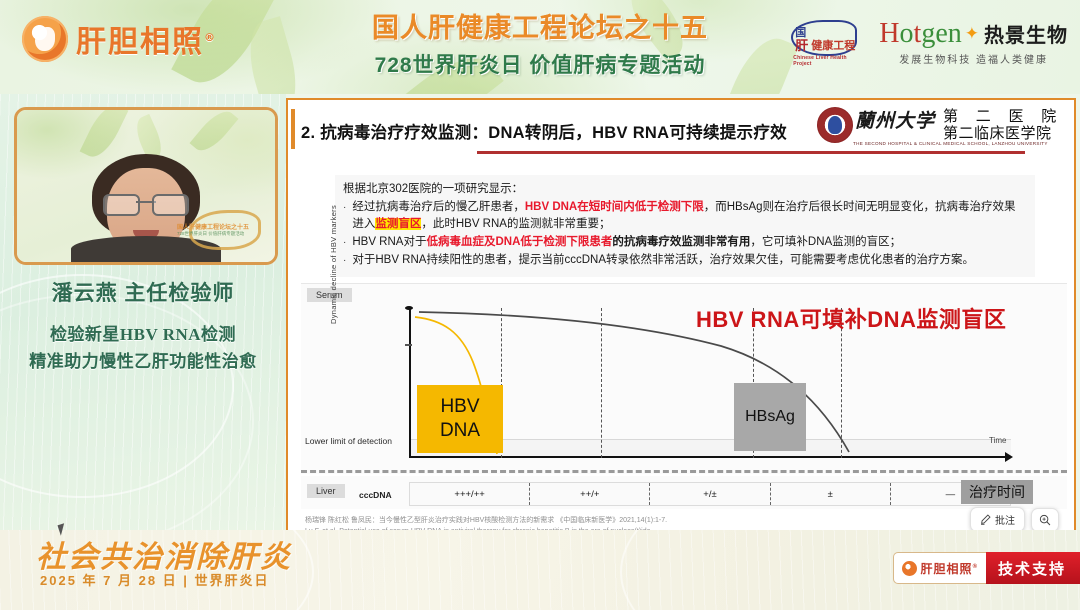 This screenshot has height=610, width=1080. I want to click on university-row2: 第二临床医学院, so click(997, 134).